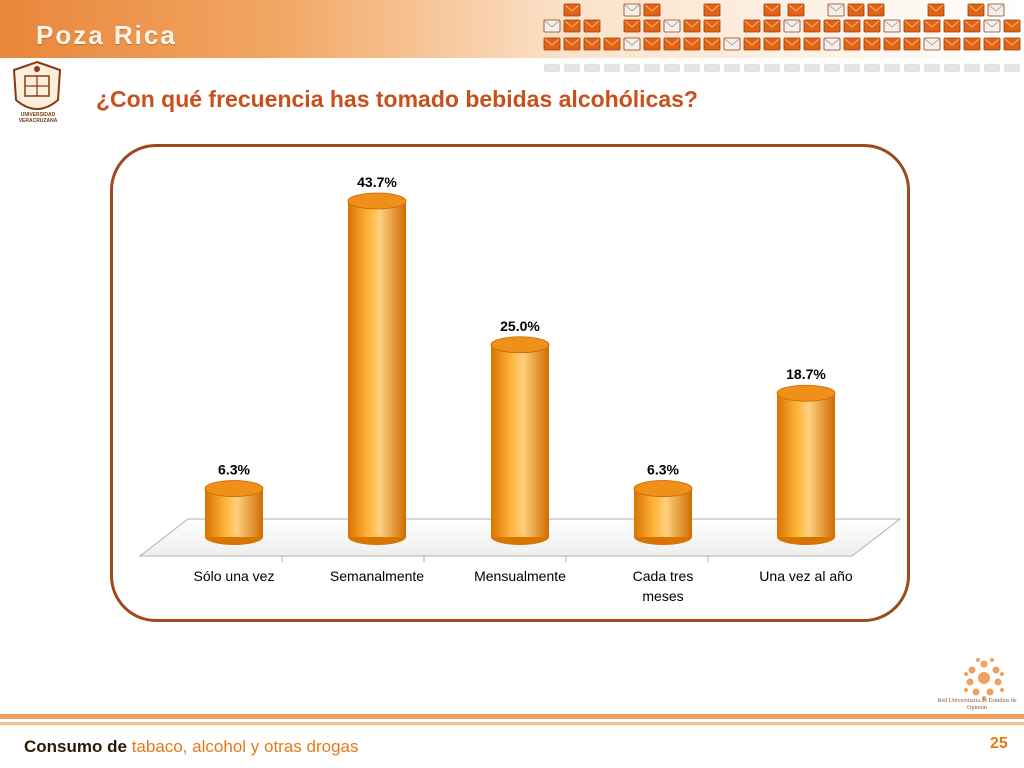  I want to click on value-label-1: 43.7%, so click(377, 182).